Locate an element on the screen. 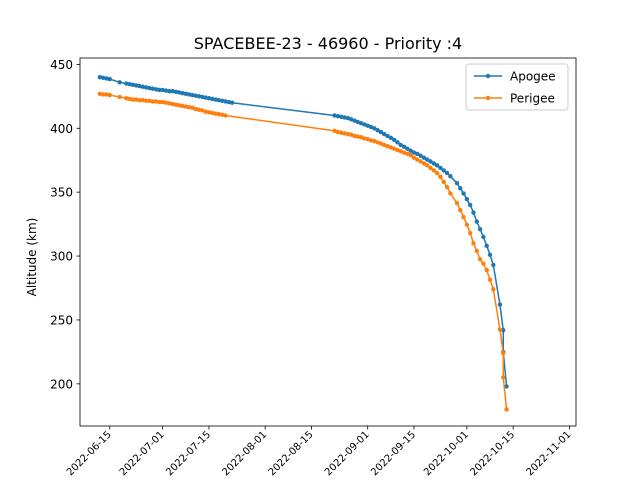 The width and height of the screenshot is (640, 480). legend-label-perigee: Perigee is located at coordinates (532, 99).